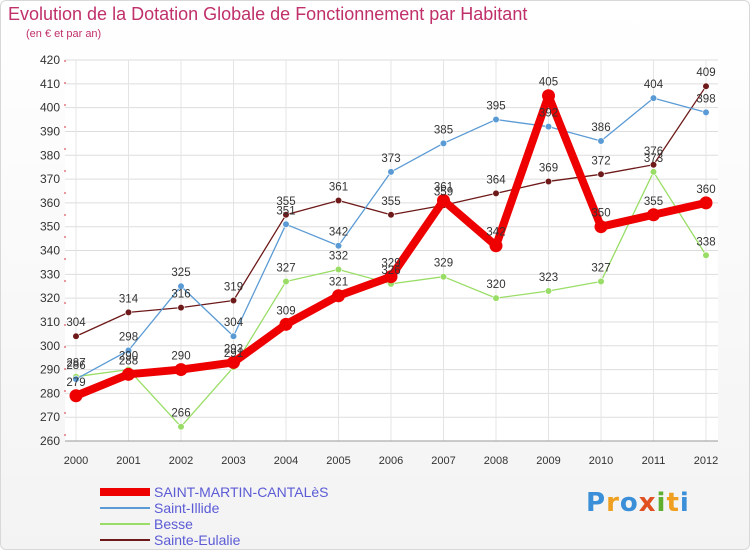 The width and height of the screenshot is (750, 550). I want to click on y-tick-label: 270, so click(50, 417).